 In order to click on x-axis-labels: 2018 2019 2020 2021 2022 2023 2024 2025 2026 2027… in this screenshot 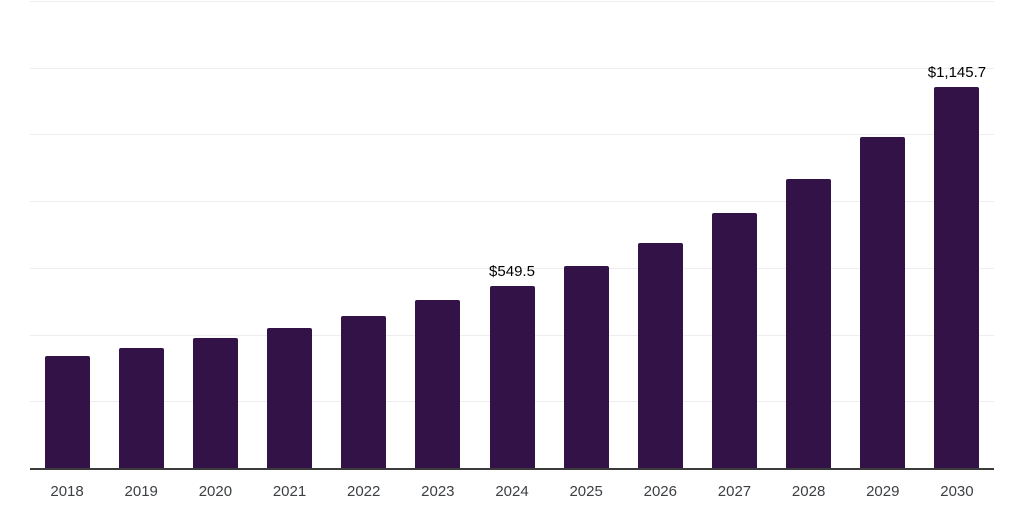, I will do `click(512, 494)`.